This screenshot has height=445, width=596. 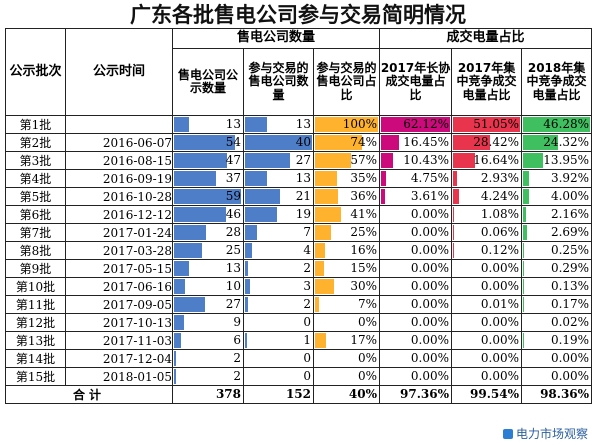 What do you see at coordinates (570, 250) in the screenshot?
I see `auction-2018-share-value: 0.25%` at bounding box center [570, 250].